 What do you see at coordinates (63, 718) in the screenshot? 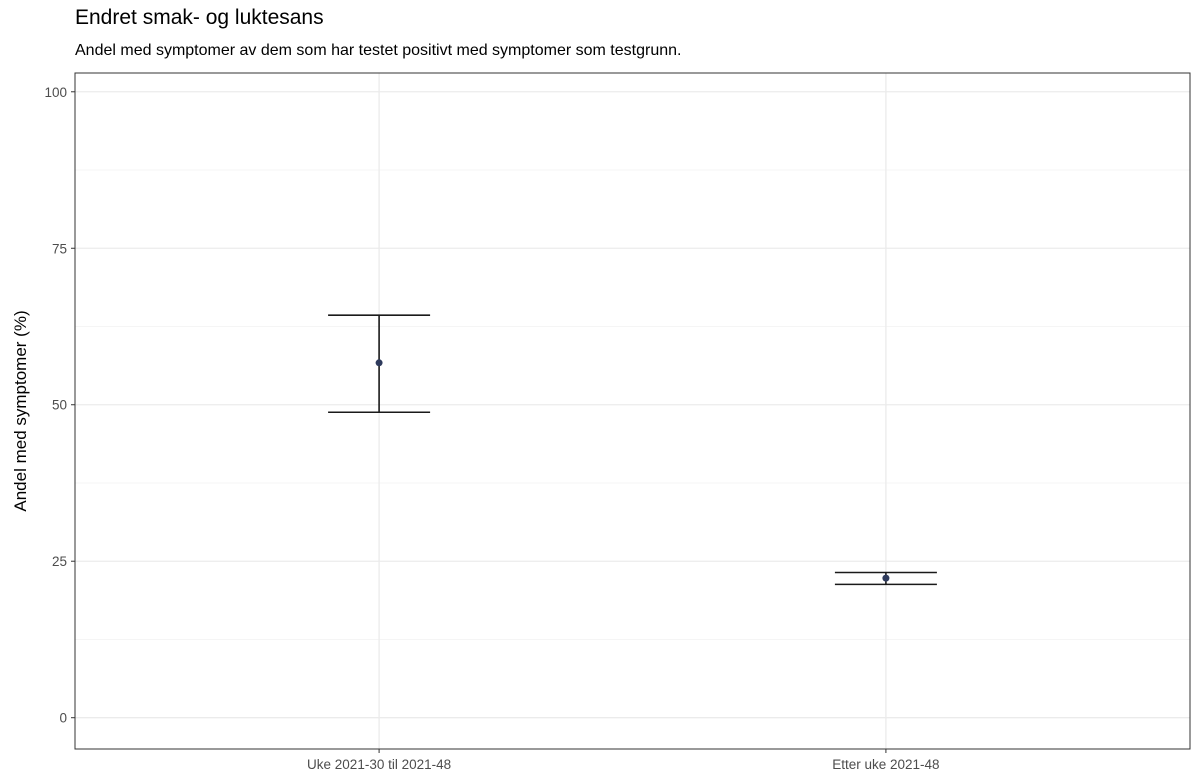
I see `y-tick-label: 0` at bounding box center [63, 718].